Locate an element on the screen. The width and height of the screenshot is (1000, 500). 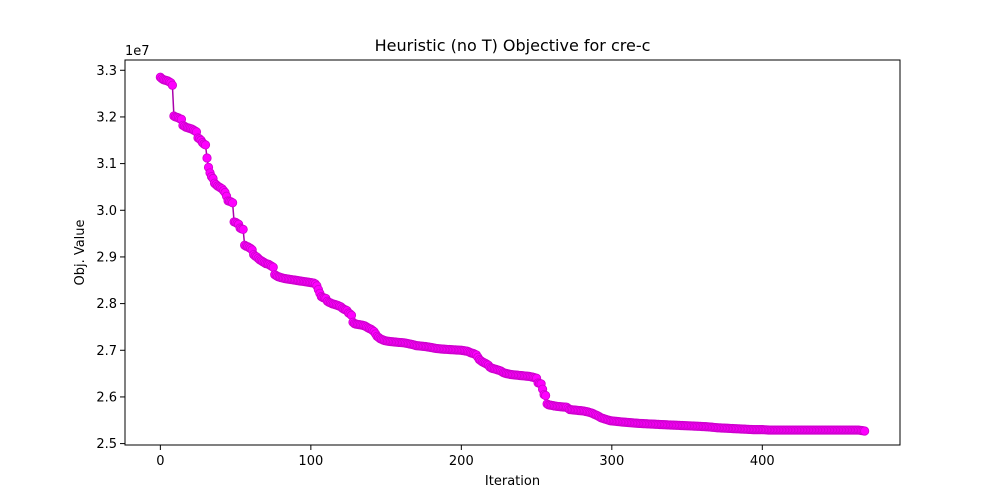
y-tick-label: 3.2 is located at coordinates (106, 117).